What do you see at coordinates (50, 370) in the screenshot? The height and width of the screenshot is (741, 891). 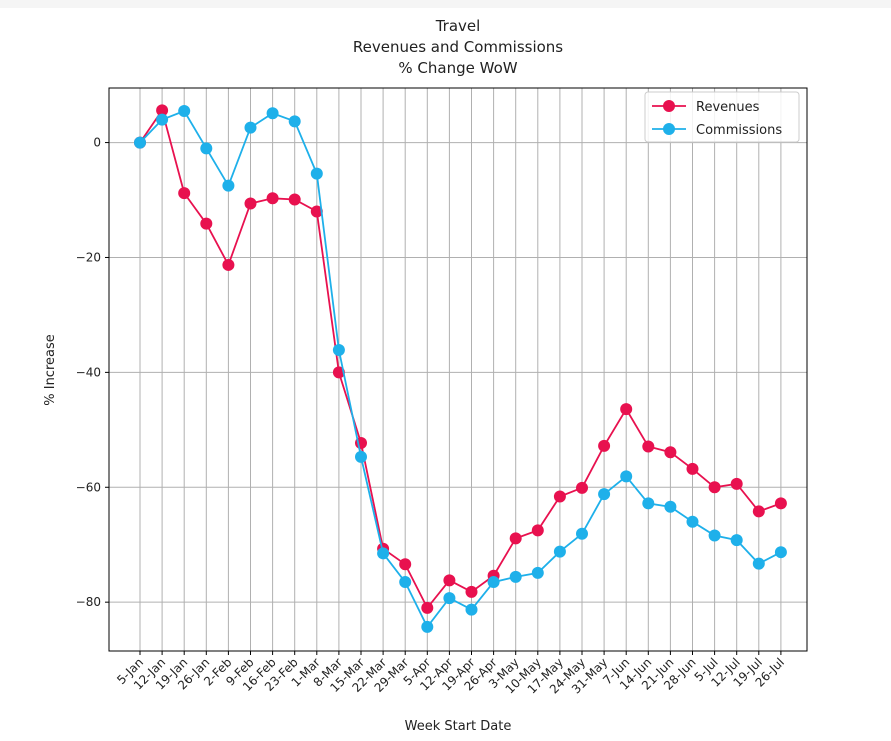 I see `y-axis-label: % Increase` at bounding box center [50, 370].